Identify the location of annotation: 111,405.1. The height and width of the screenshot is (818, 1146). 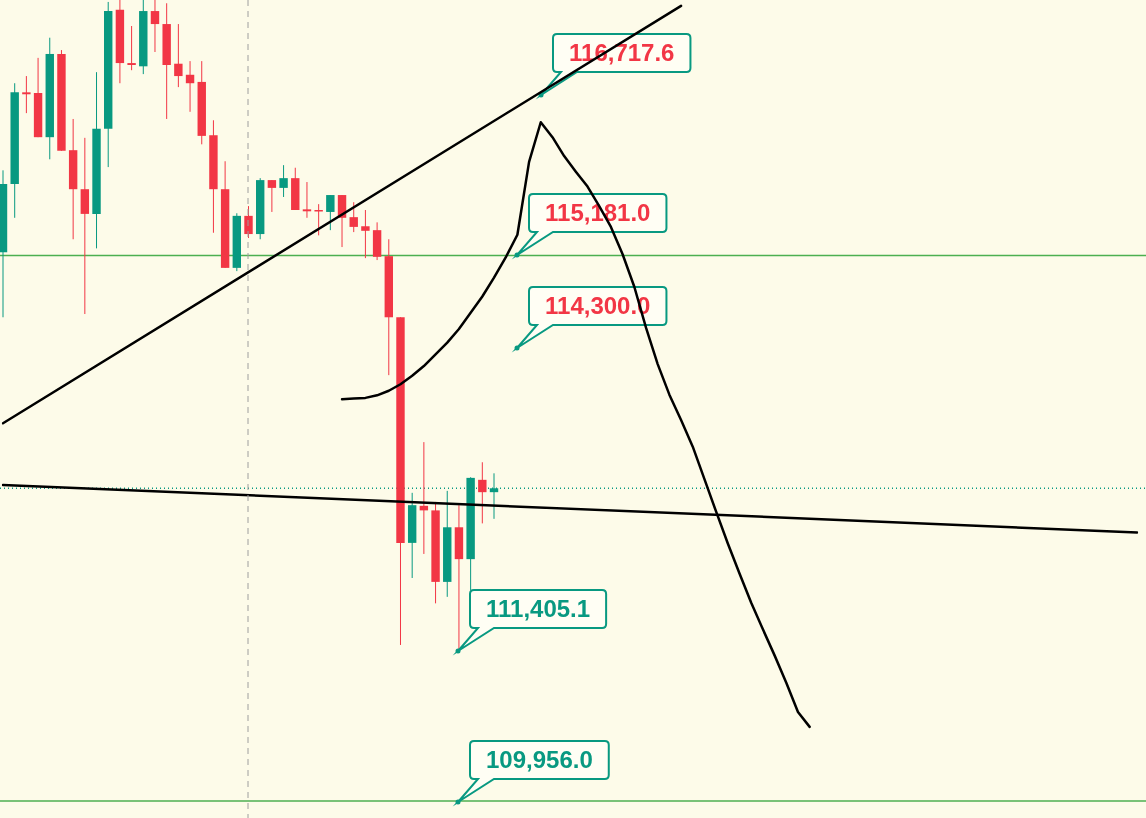
(538, 608).